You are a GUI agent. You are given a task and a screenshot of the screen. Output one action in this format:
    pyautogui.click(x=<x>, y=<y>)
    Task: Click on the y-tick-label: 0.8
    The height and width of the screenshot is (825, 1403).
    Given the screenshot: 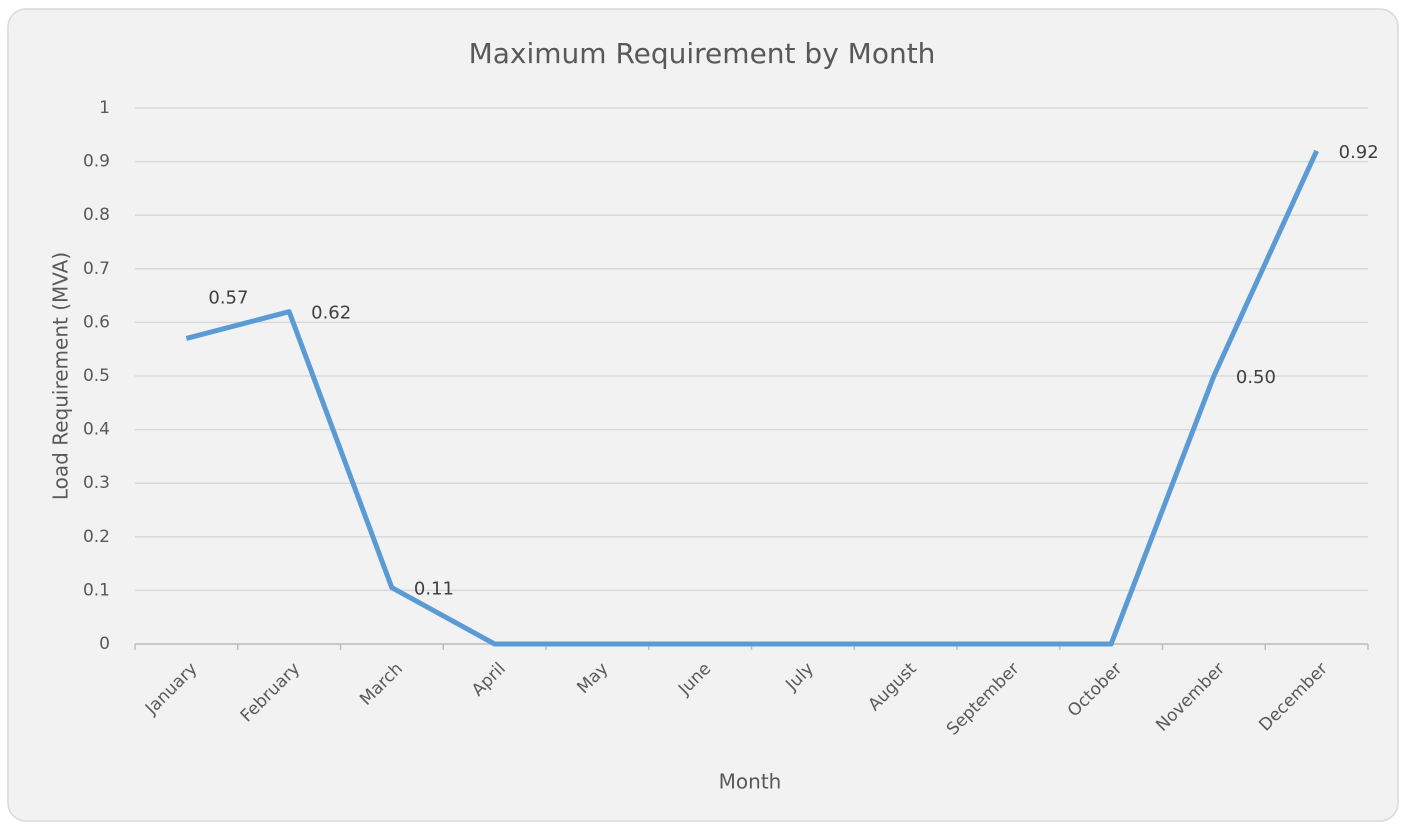 What is the action you would take?
    pyautogui.click(x=96, y=215)
    